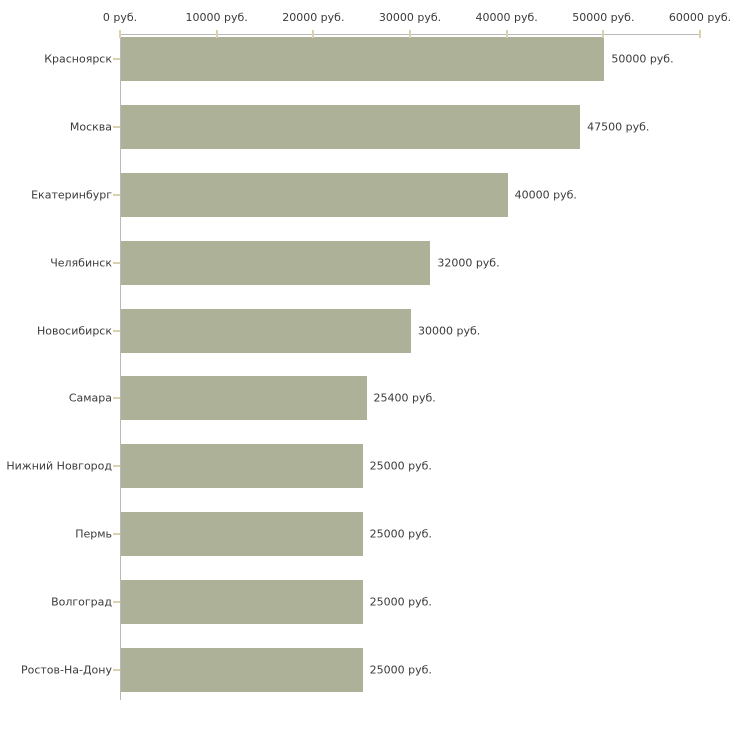 This screenshot has height=730, width=730. I want to click on bar-row: Москва 47500 руб., so click(365, 127).